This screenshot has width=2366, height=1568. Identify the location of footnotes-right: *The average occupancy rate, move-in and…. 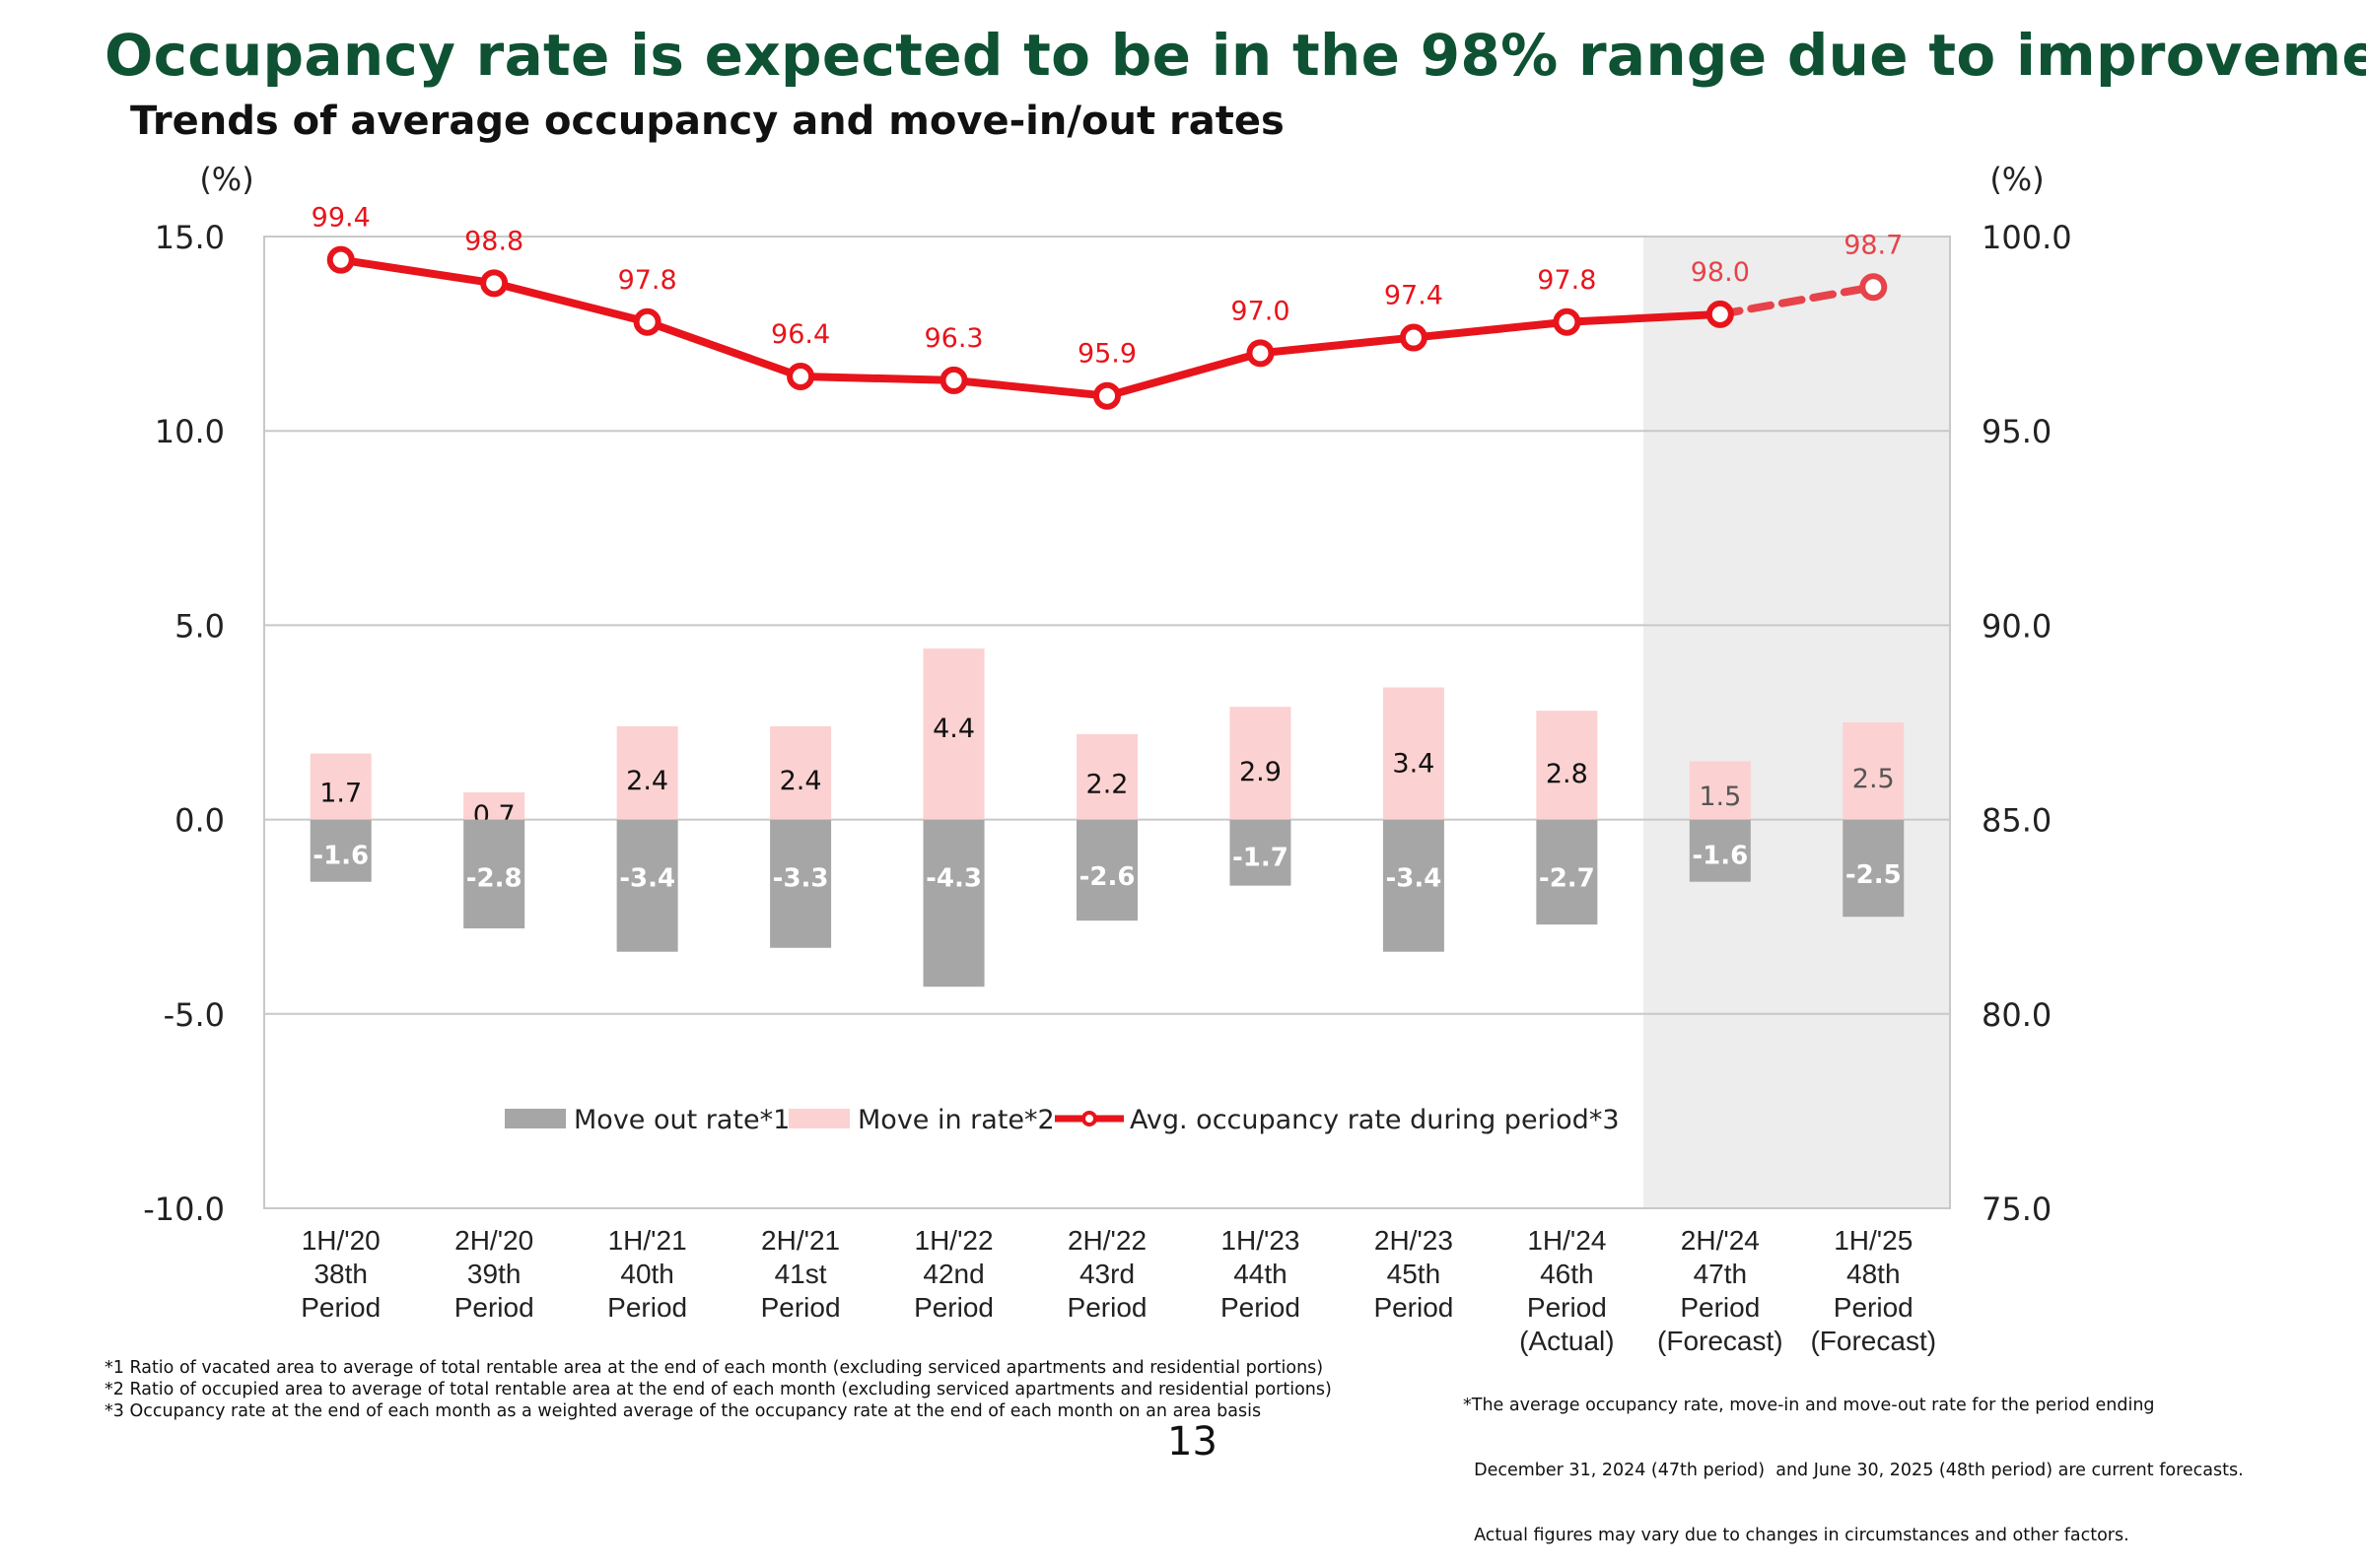
(1853, 1459).